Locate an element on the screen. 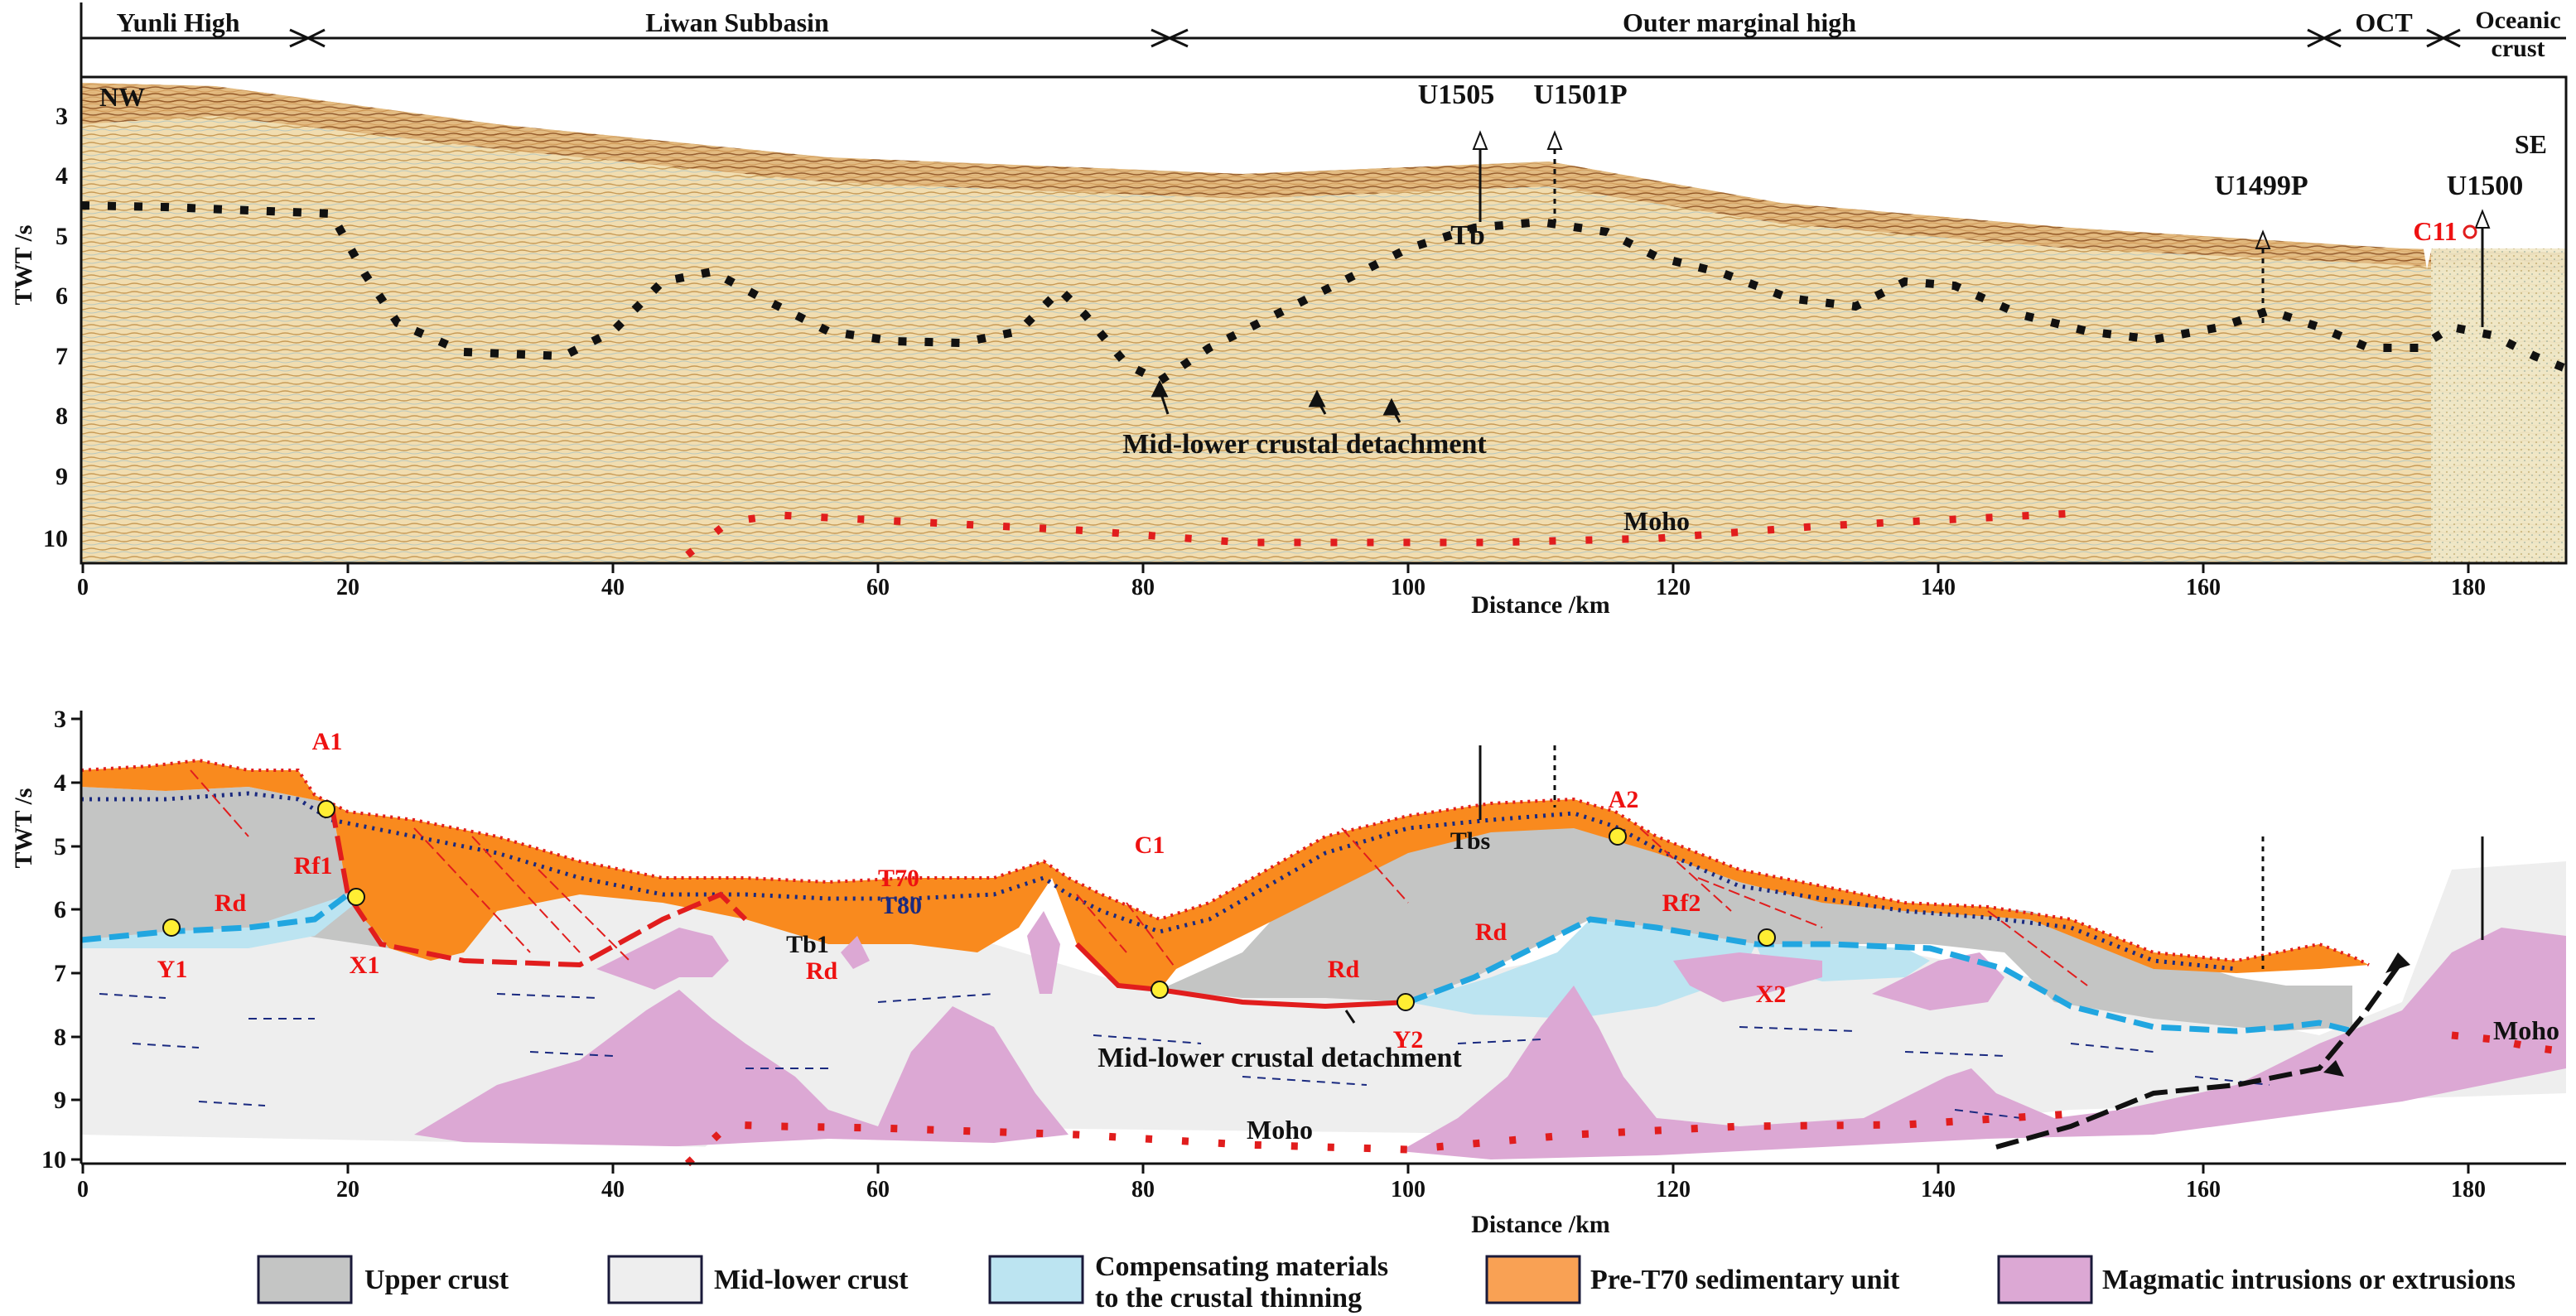 This screenshot has height=1316, width=2576. bottom-x-tick: 140 is located at coordinates (1938, 1190).